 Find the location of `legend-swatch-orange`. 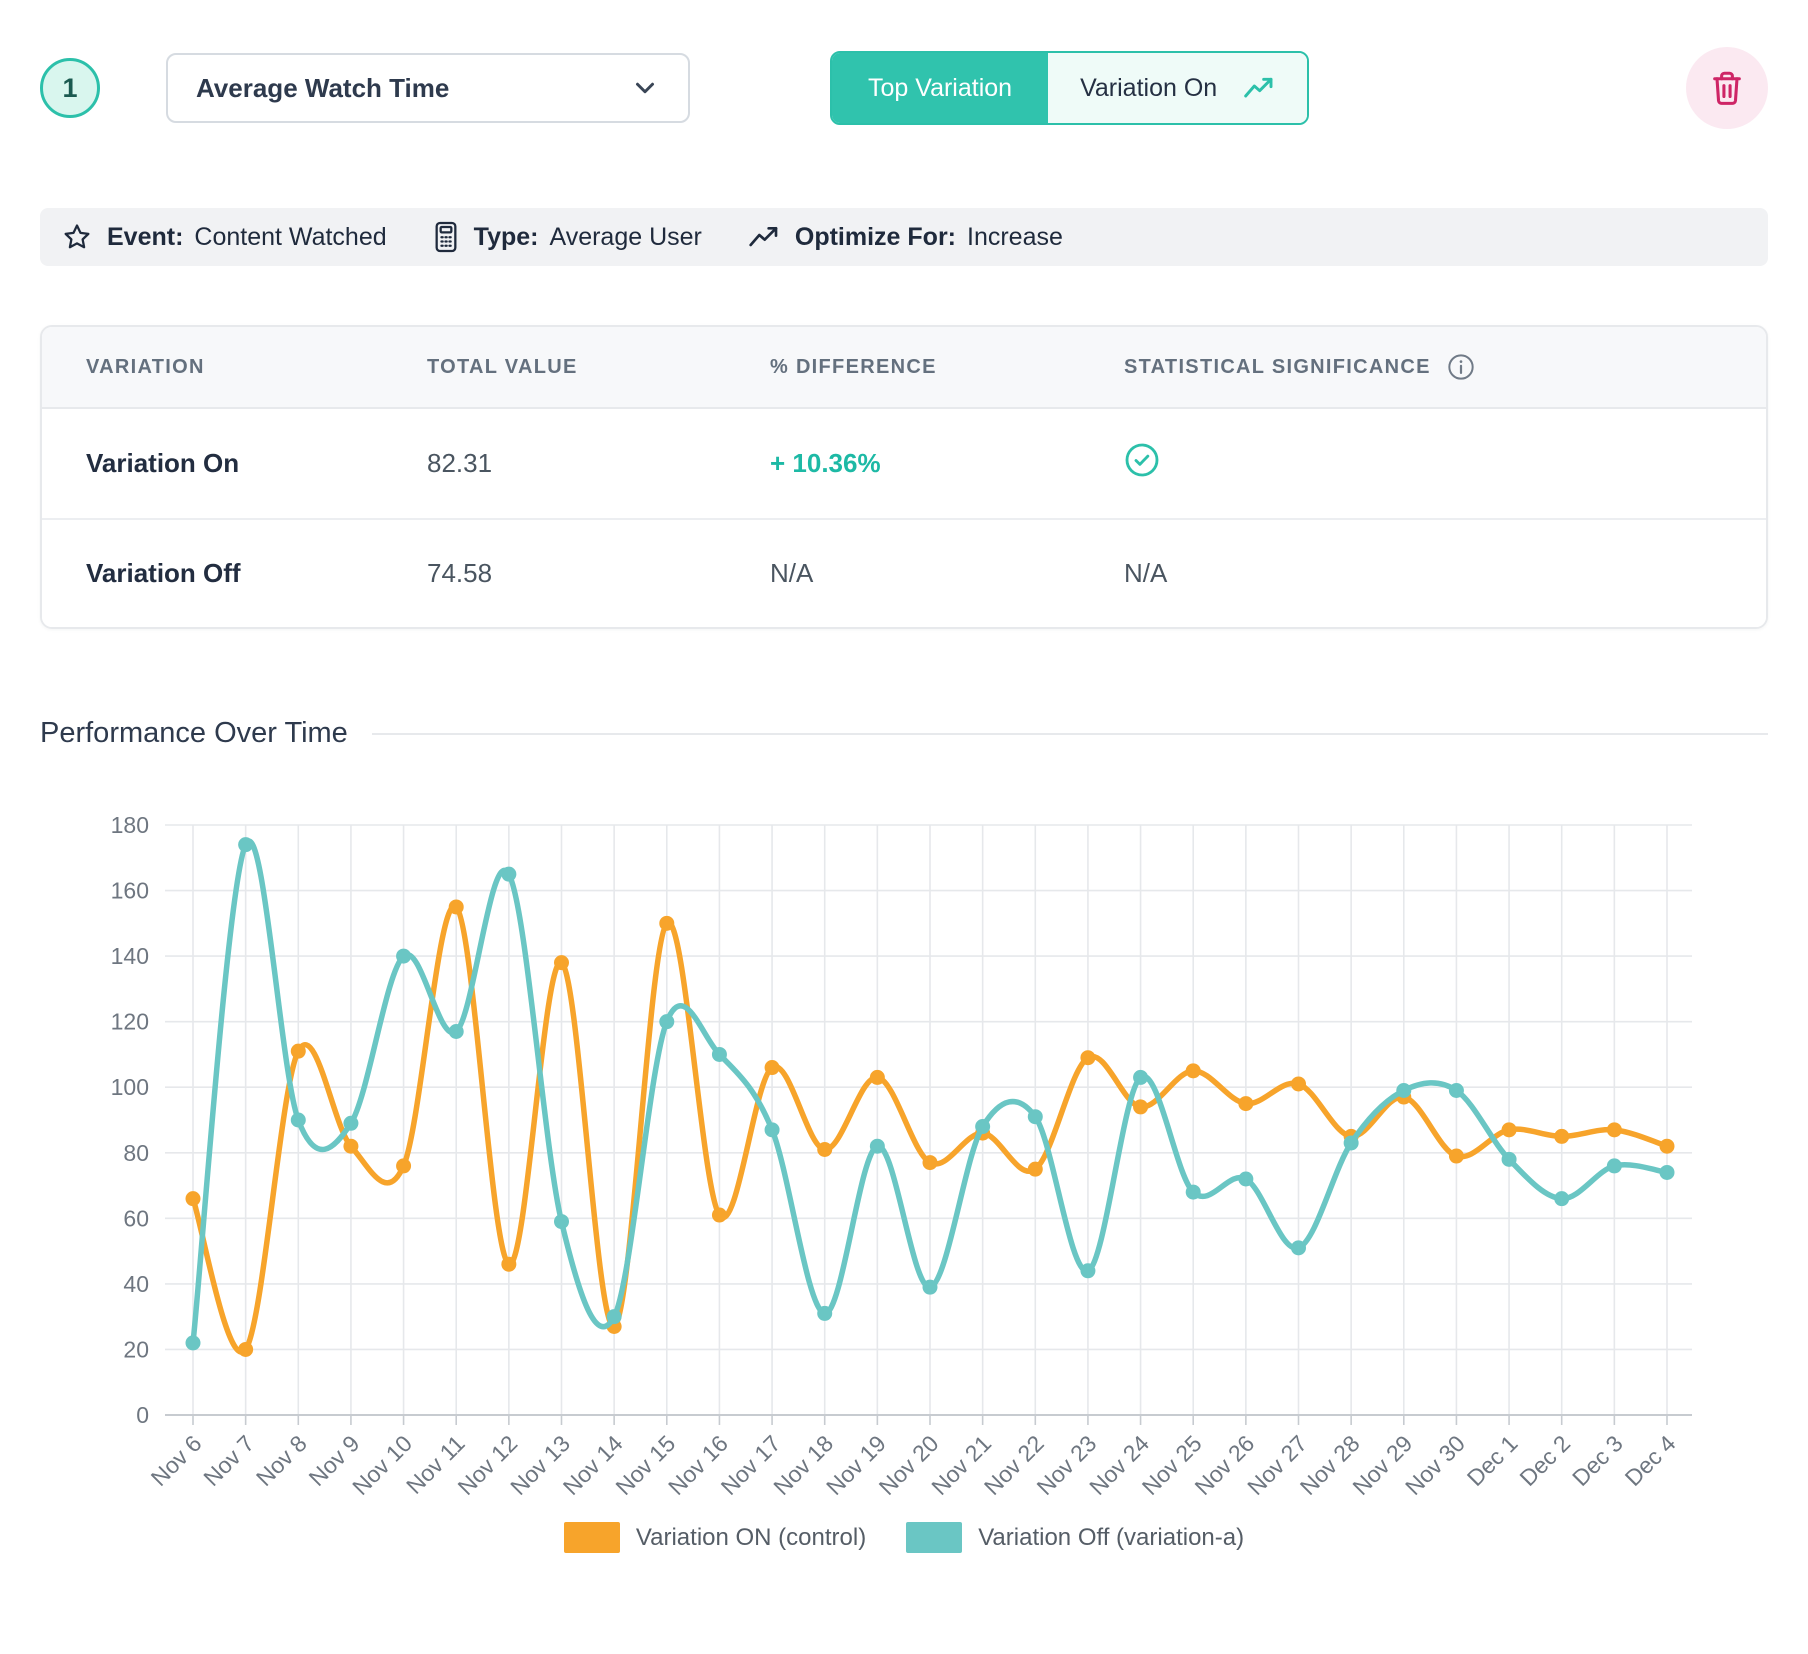

legend-swatch-orange is located at coordinates (591, 1537).